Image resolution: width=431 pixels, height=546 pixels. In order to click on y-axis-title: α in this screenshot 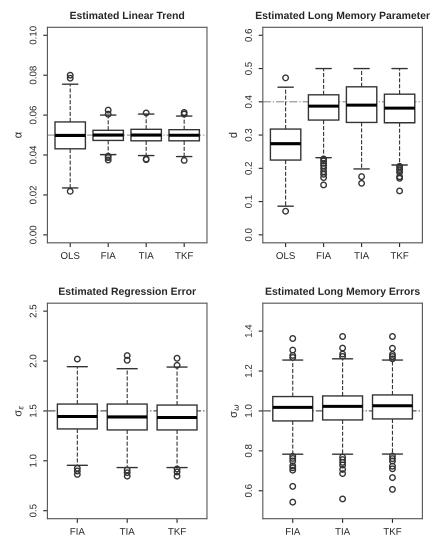, I will do `click(18, 135)`.